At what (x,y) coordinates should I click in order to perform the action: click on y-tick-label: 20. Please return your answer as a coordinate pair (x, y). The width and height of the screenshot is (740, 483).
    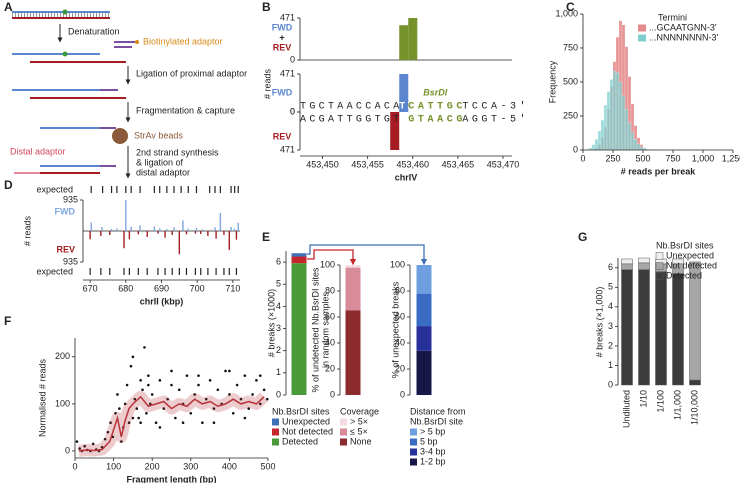
    Looking at the image, I should click on (330, 368).